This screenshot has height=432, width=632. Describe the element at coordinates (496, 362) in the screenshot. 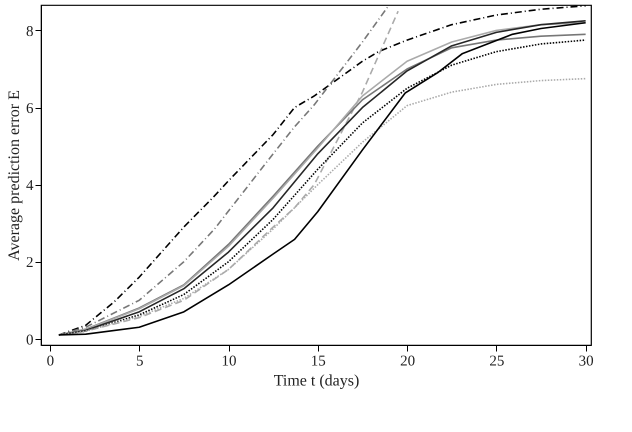

I see `x-tick-label: 25` at that location.